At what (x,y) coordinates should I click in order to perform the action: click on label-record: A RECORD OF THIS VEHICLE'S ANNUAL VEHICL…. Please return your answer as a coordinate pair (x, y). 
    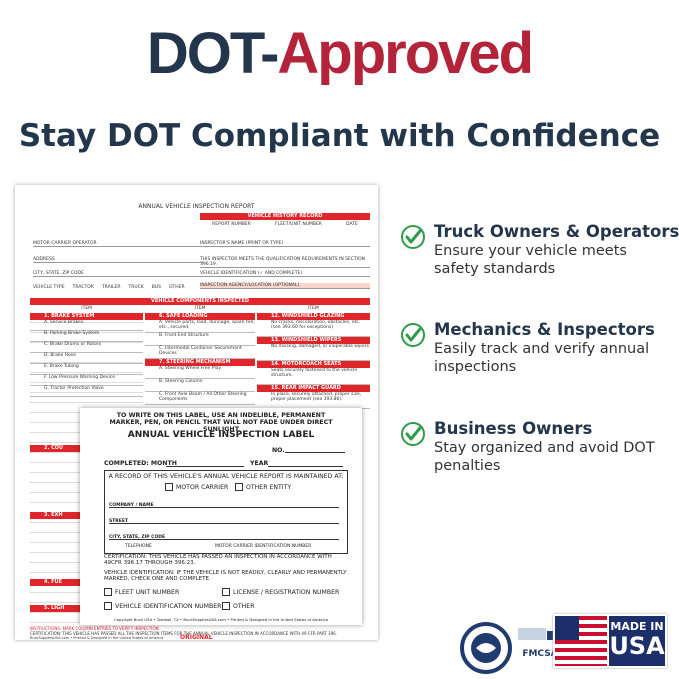
    Looking at the image, I should click on (226, 476).